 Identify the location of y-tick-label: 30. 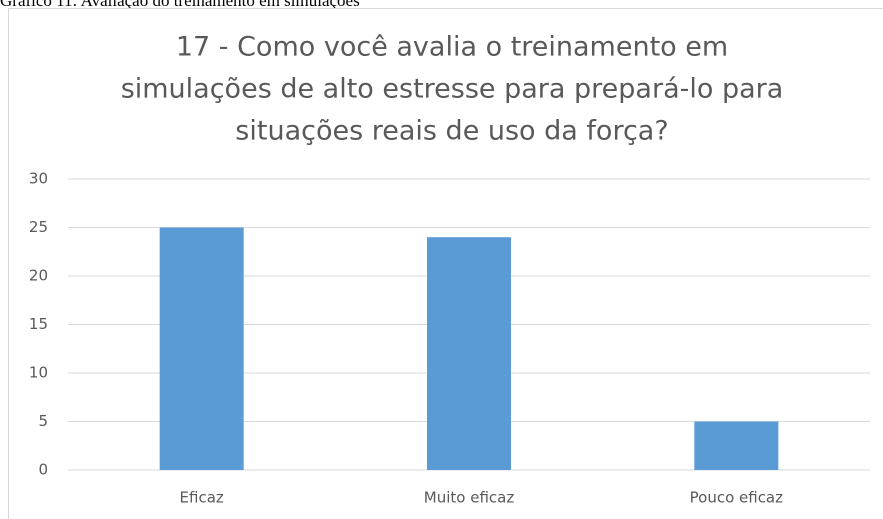
(38, 179).